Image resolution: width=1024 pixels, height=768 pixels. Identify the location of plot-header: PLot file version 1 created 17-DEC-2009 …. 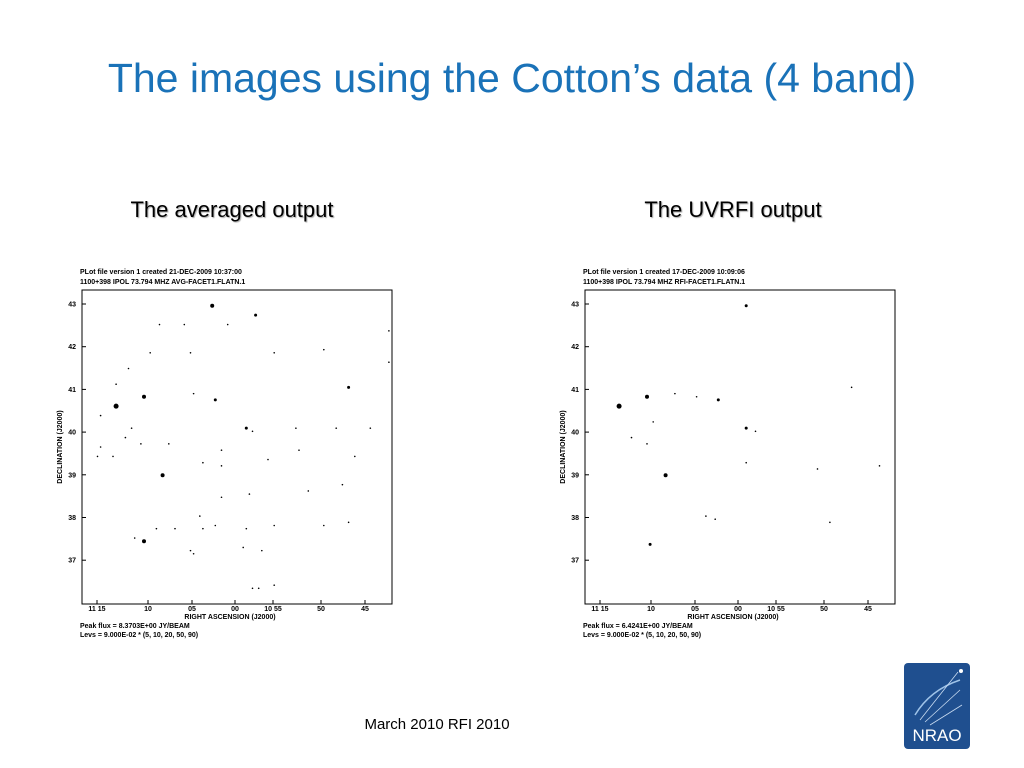
(664, 272).